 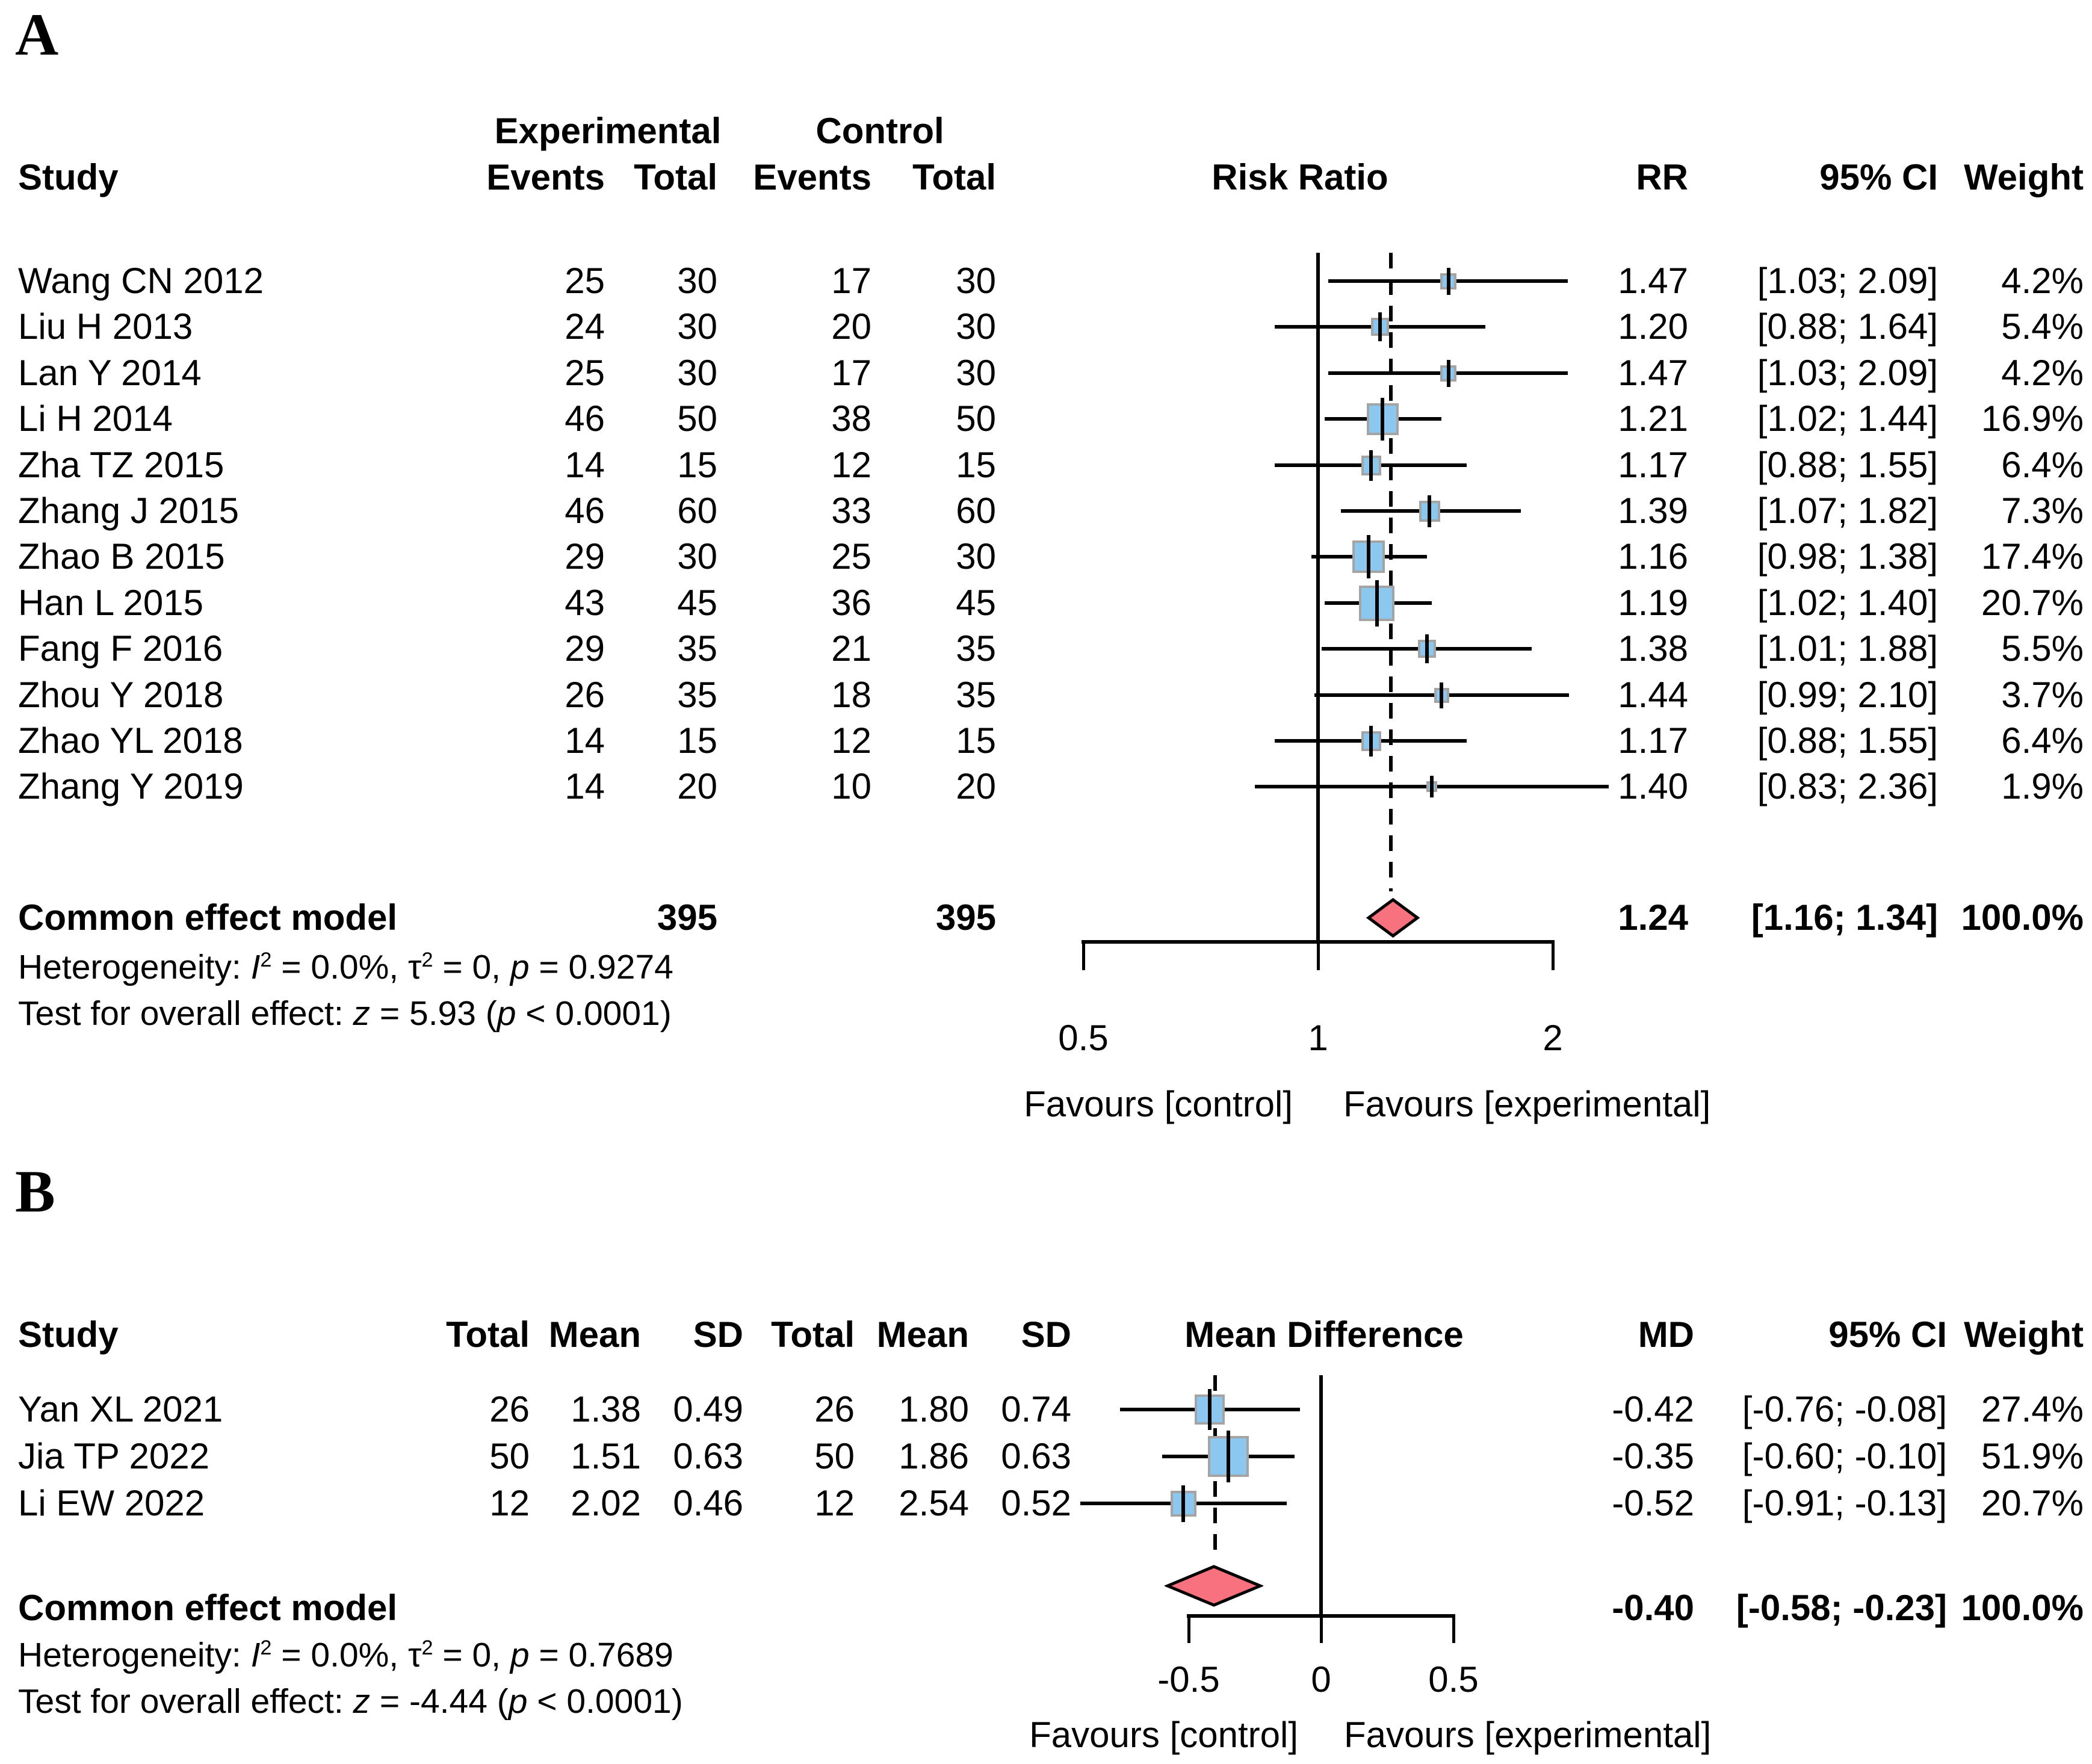 What do you see at coordinates (675, 177) in the screenshot?
I see `col-header-1: Total` at bounding box center [675, 177].